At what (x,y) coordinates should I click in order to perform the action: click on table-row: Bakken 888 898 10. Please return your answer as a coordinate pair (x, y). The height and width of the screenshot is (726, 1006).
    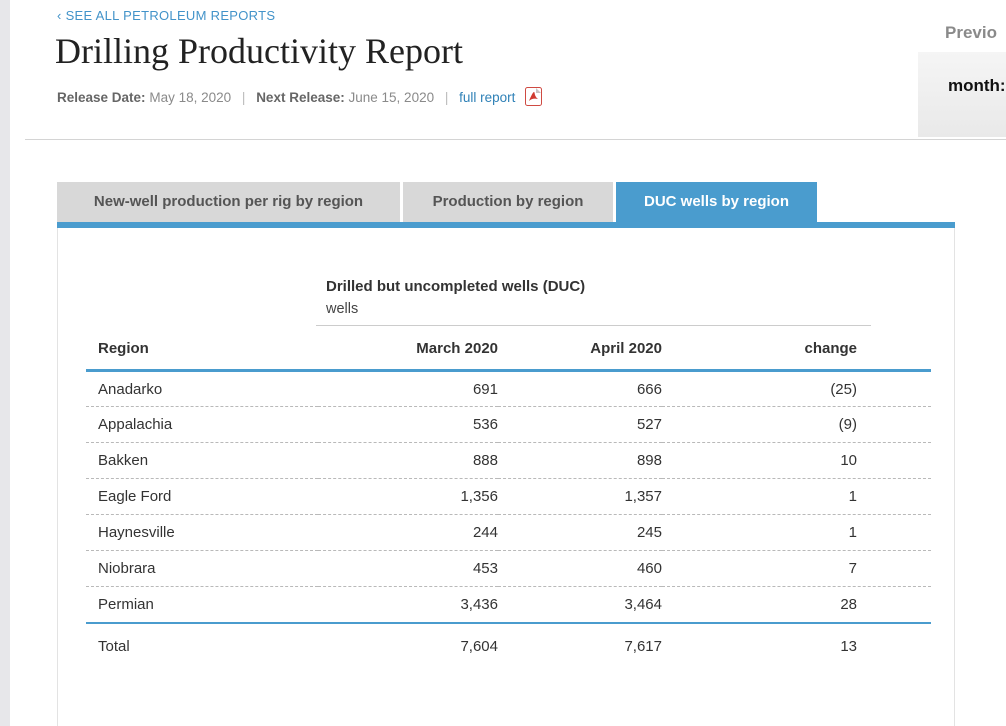
    Looking at the image, I should click on (508, 460).